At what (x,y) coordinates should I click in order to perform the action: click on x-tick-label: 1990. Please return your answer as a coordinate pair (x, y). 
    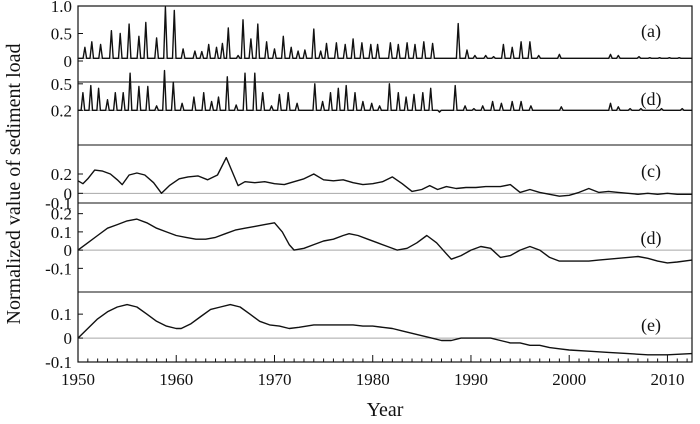
    Looking at the image, I should click on (471, 379).